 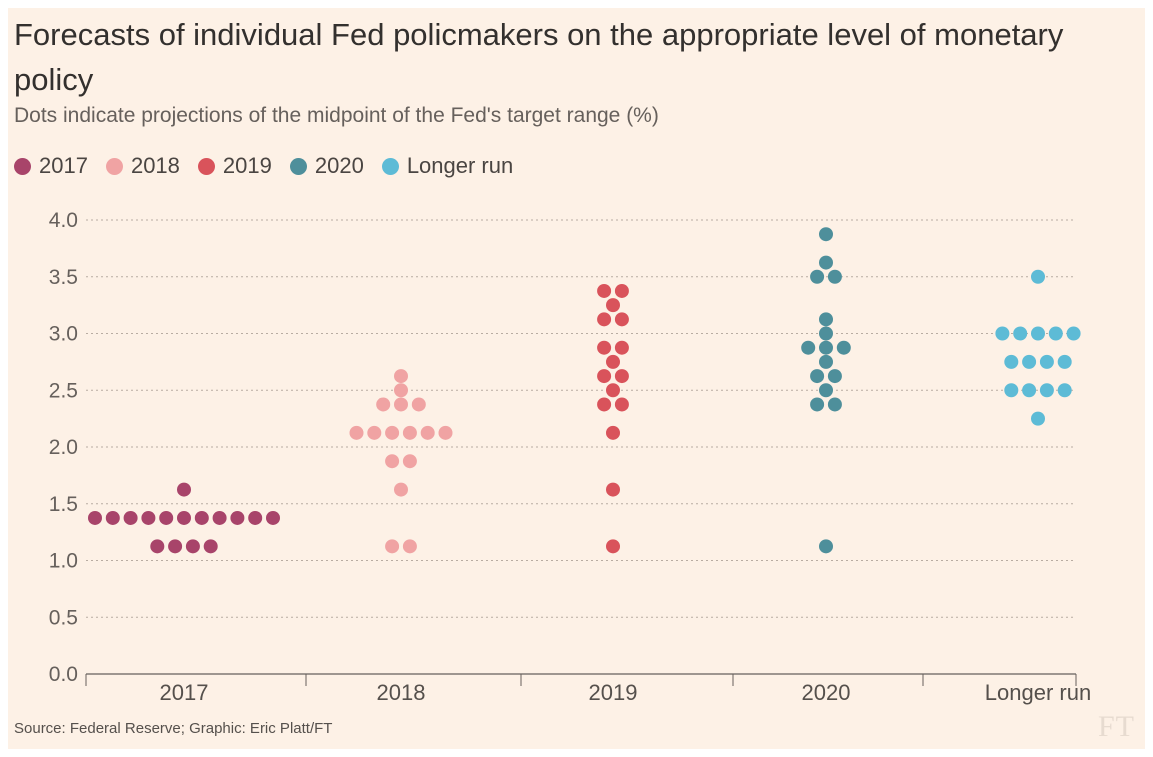 I want to click on chart-legend: 2017 2018 2019 2020 Longer run, so click(x=272, y=166).